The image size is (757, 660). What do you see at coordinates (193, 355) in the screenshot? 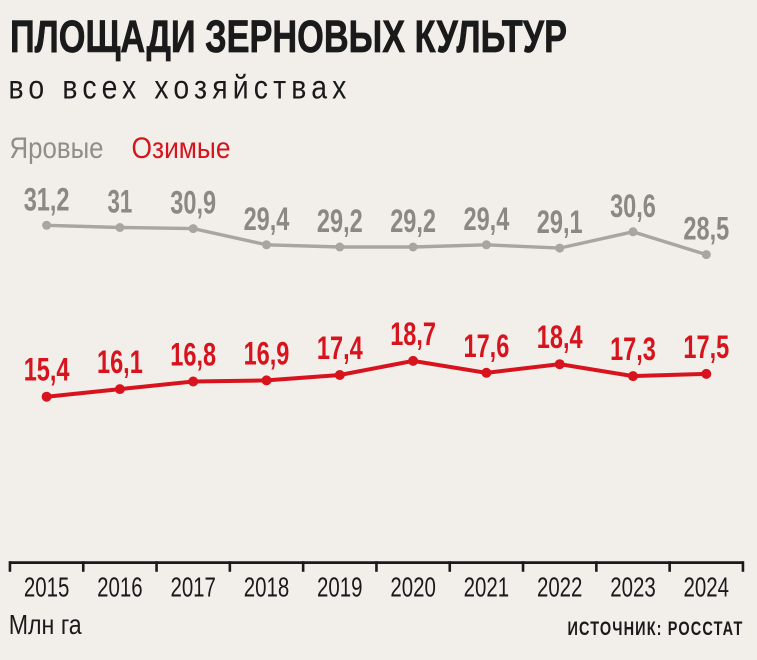
I see `svg-text: 16,8` at bounding box center [193, 355].